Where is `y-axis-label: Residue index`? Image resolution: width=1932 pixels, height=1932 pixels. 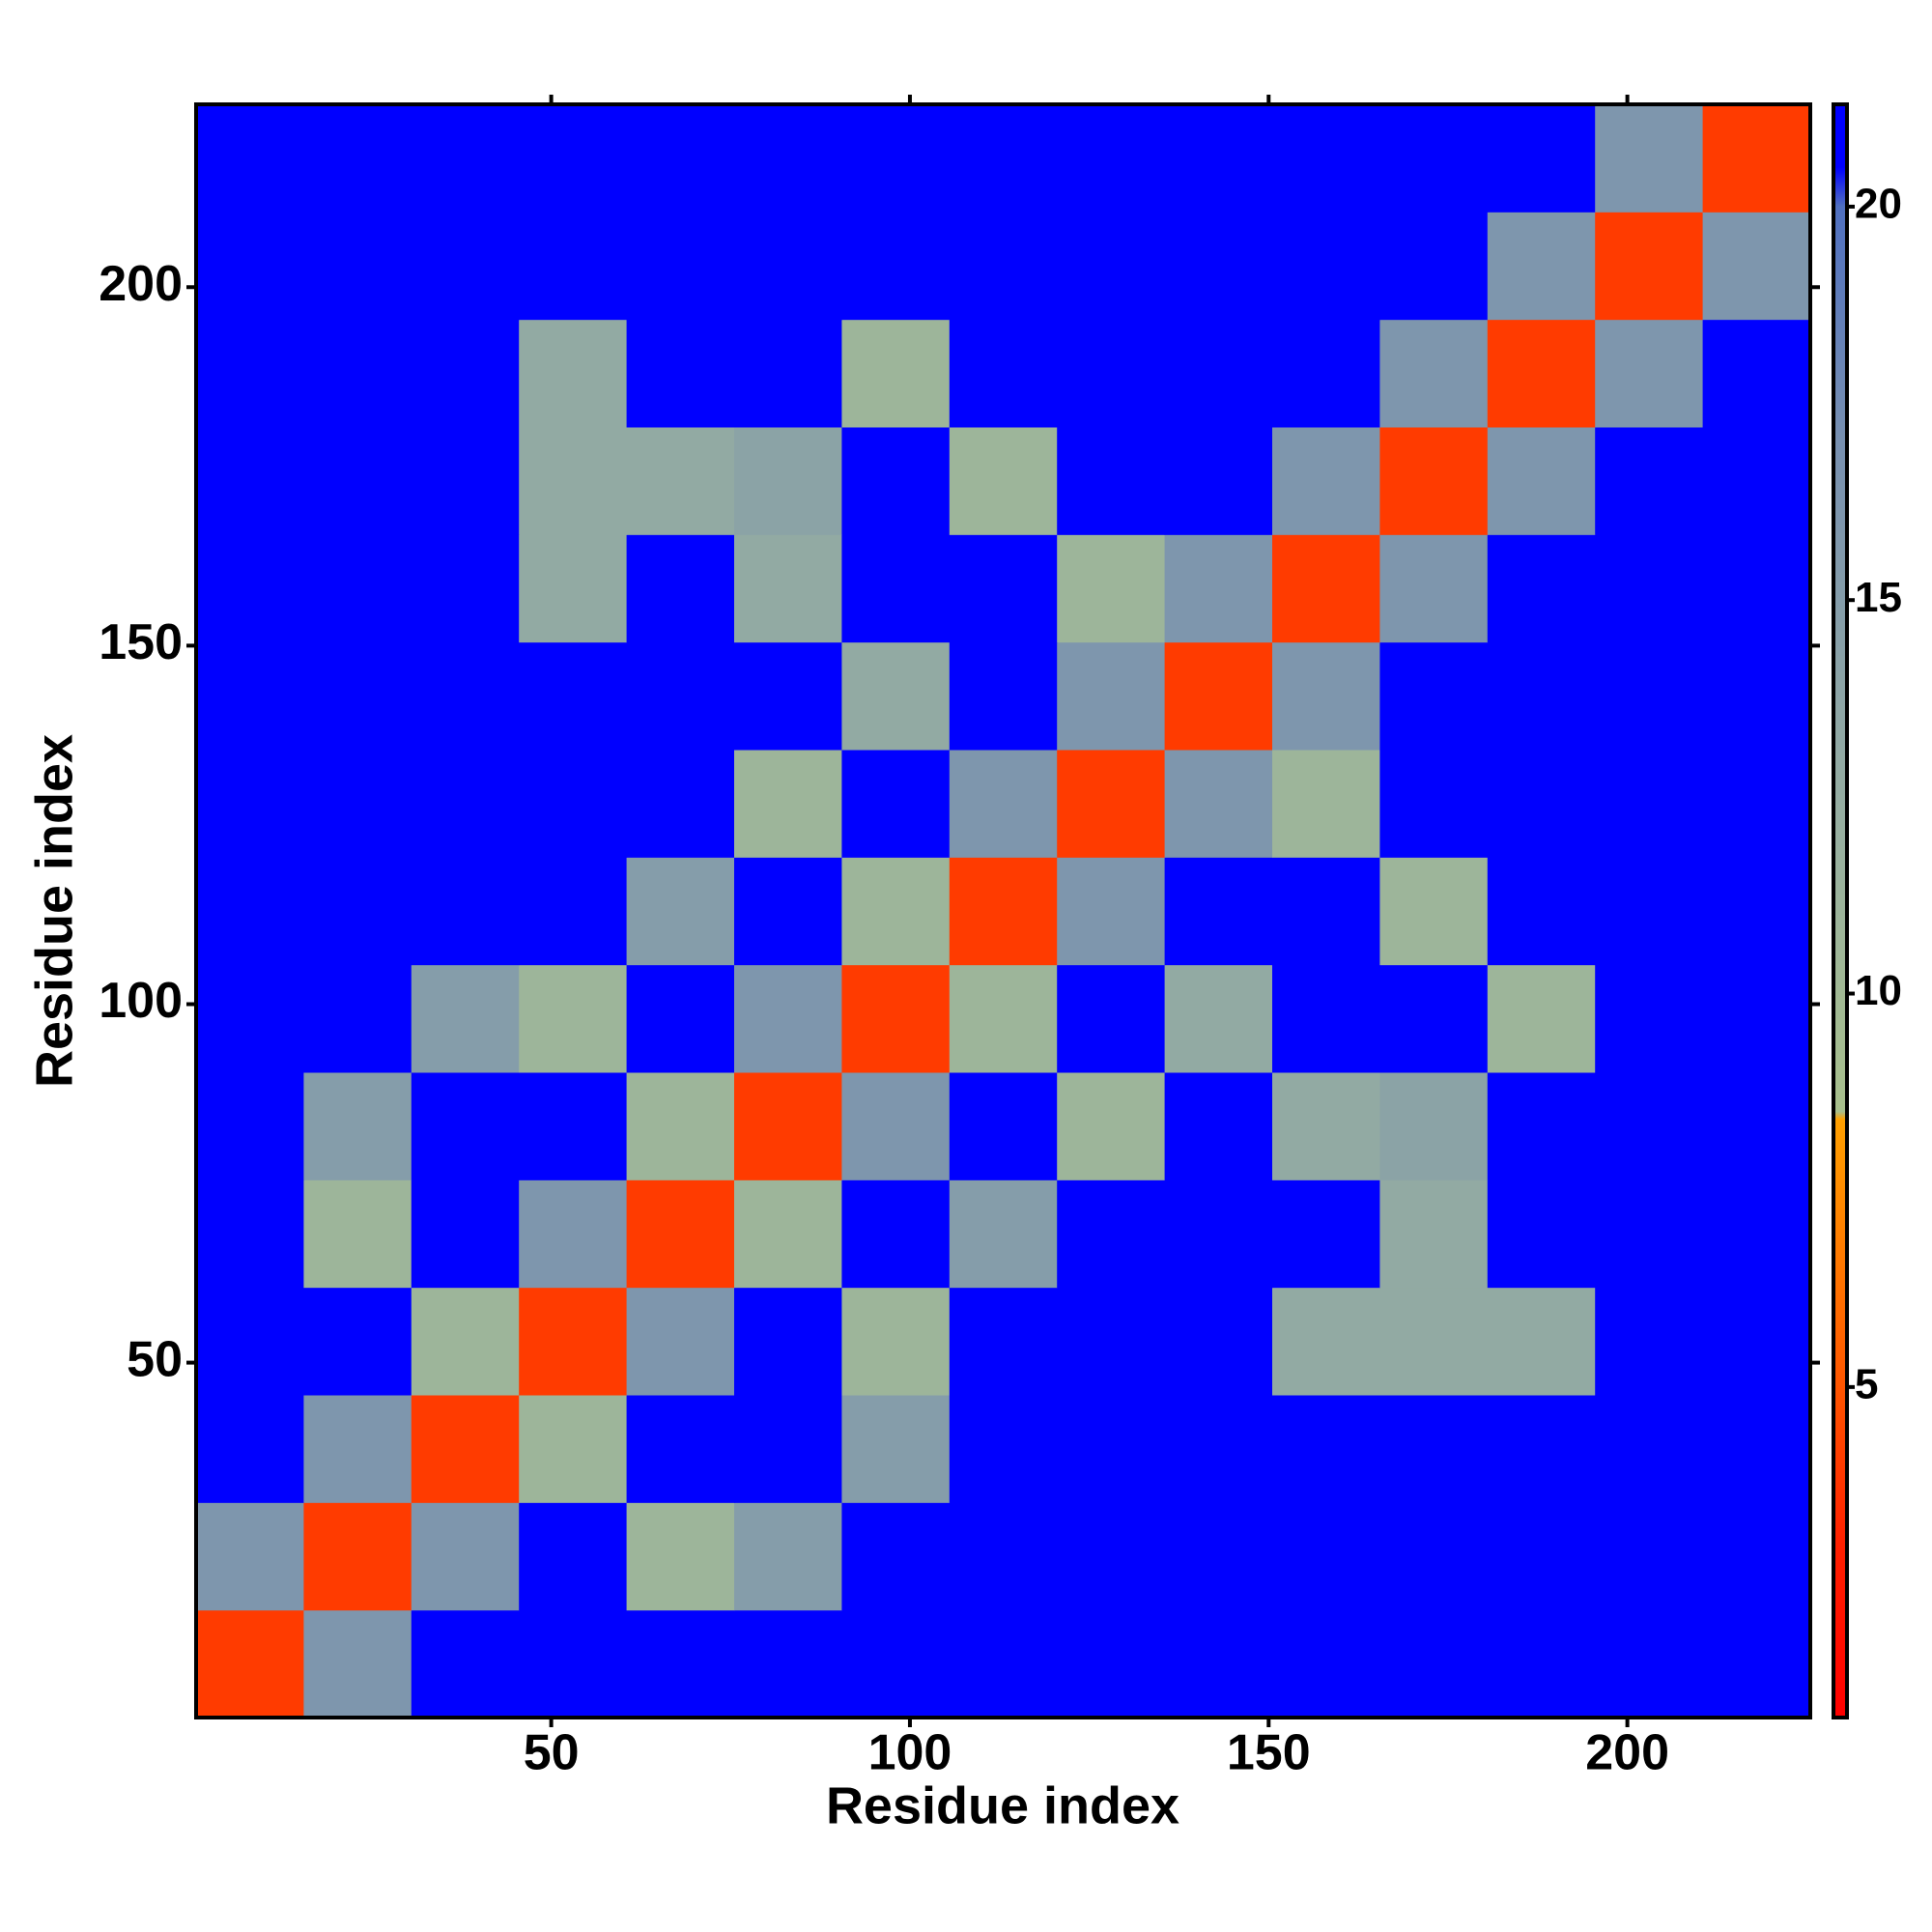
y-axis-label: Residue index is located at coordinates (54, 911).